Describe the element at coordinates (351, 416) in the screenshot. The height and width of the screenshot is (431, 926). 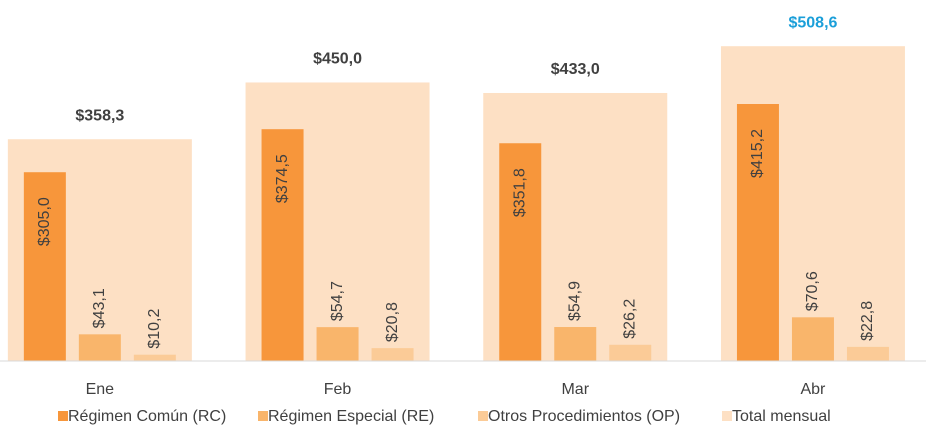
I see `legend-label: Régimen Especial (RE)` at that location.